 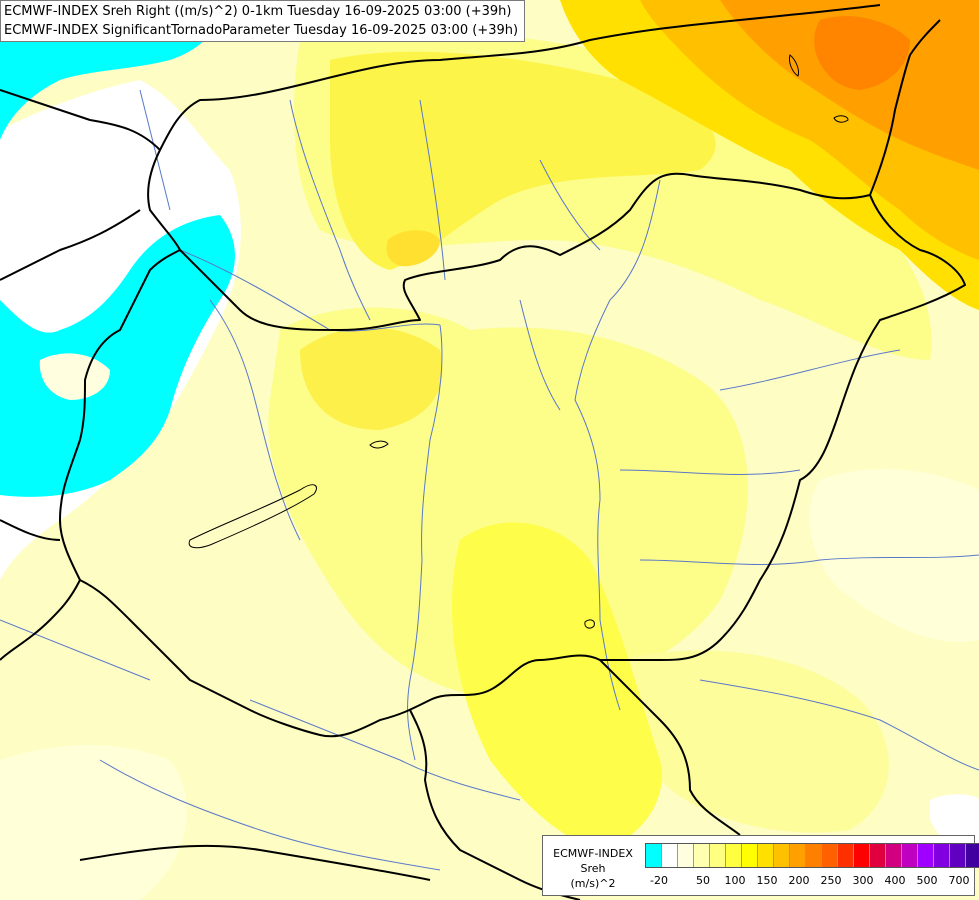 I want to click on river-somes, so click(x=810, y=370).